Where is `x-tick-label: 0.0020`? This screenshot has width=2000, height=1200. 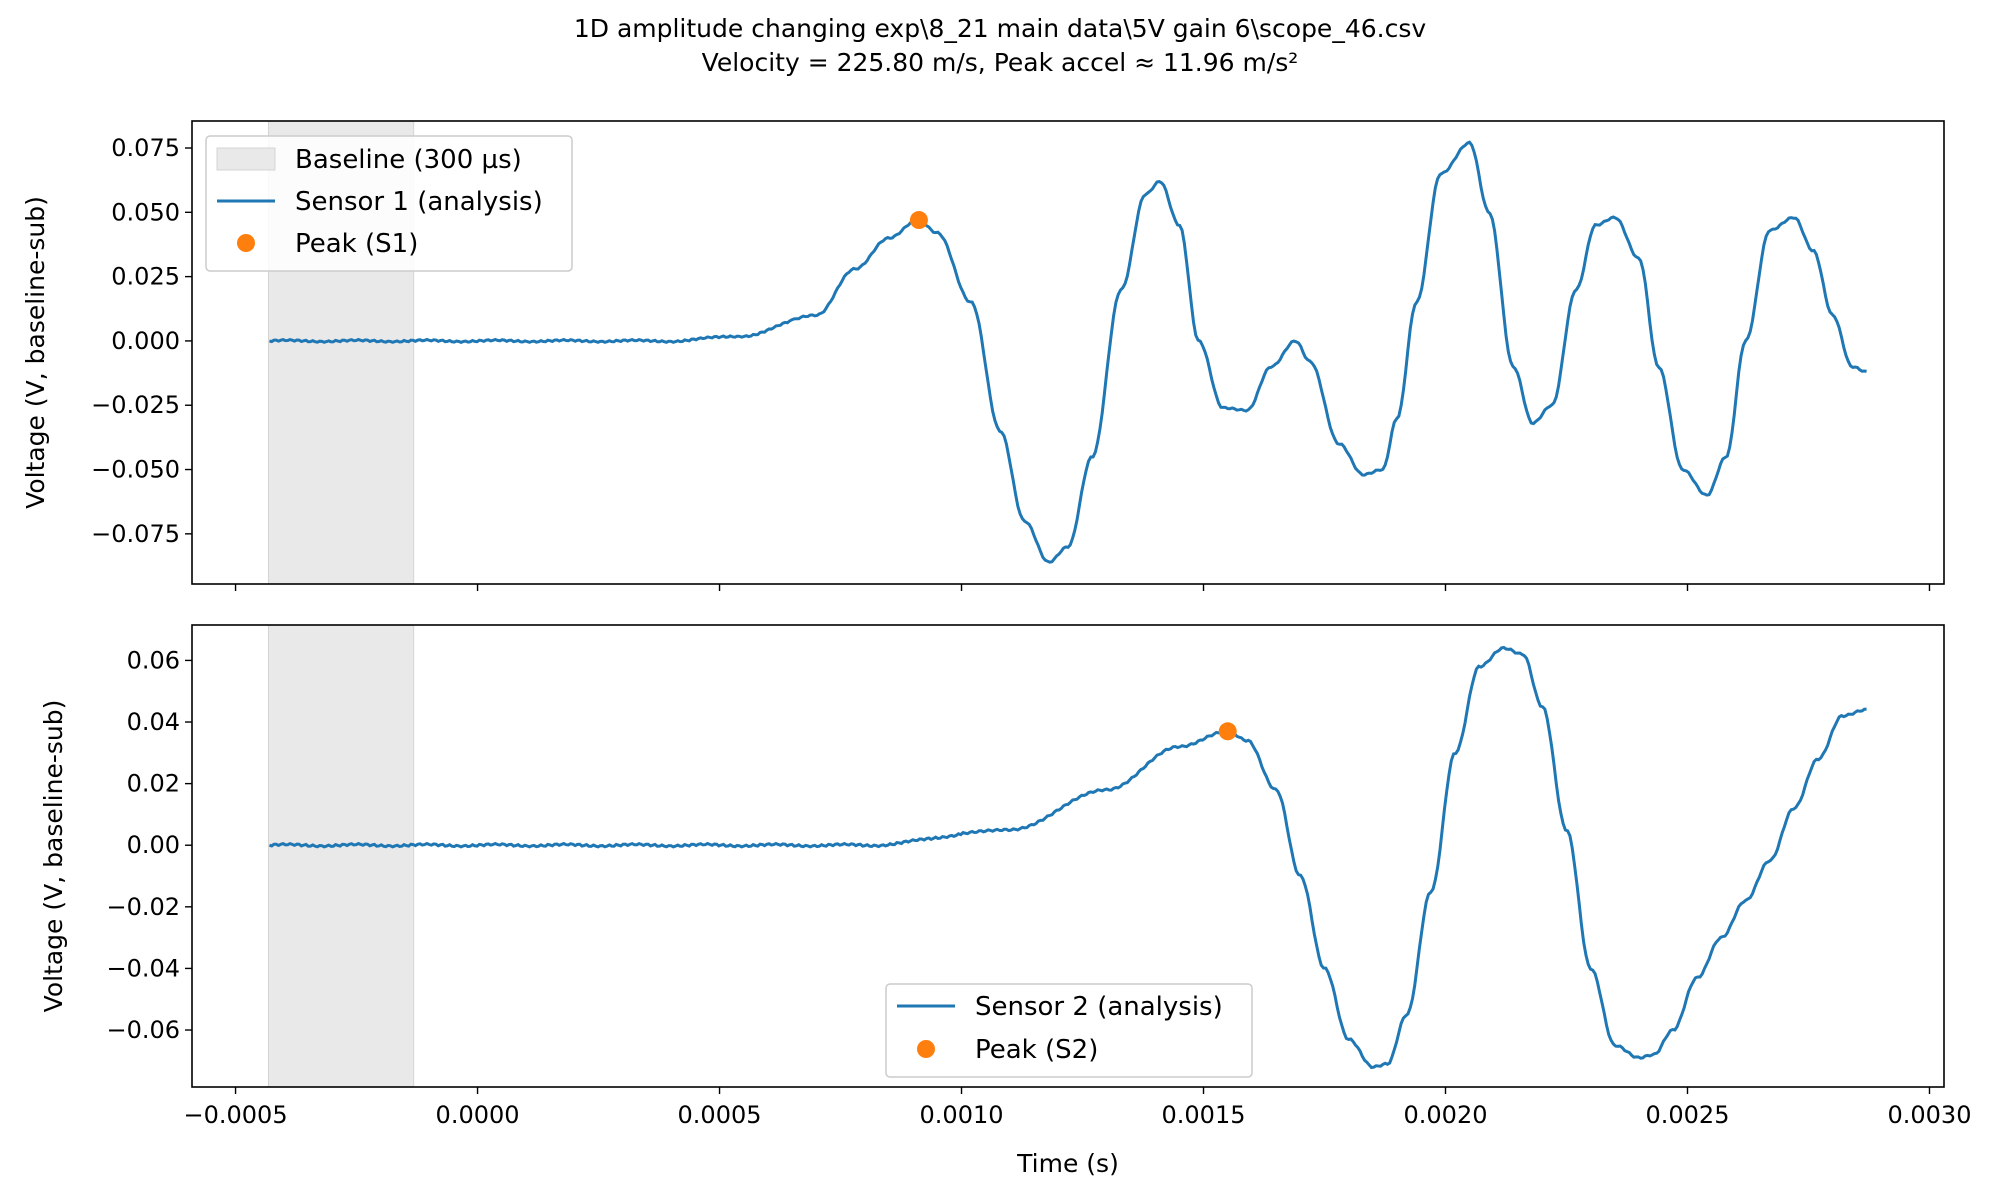 x-tick-label: 0.0020 is located at coordinates (1446, 1115).